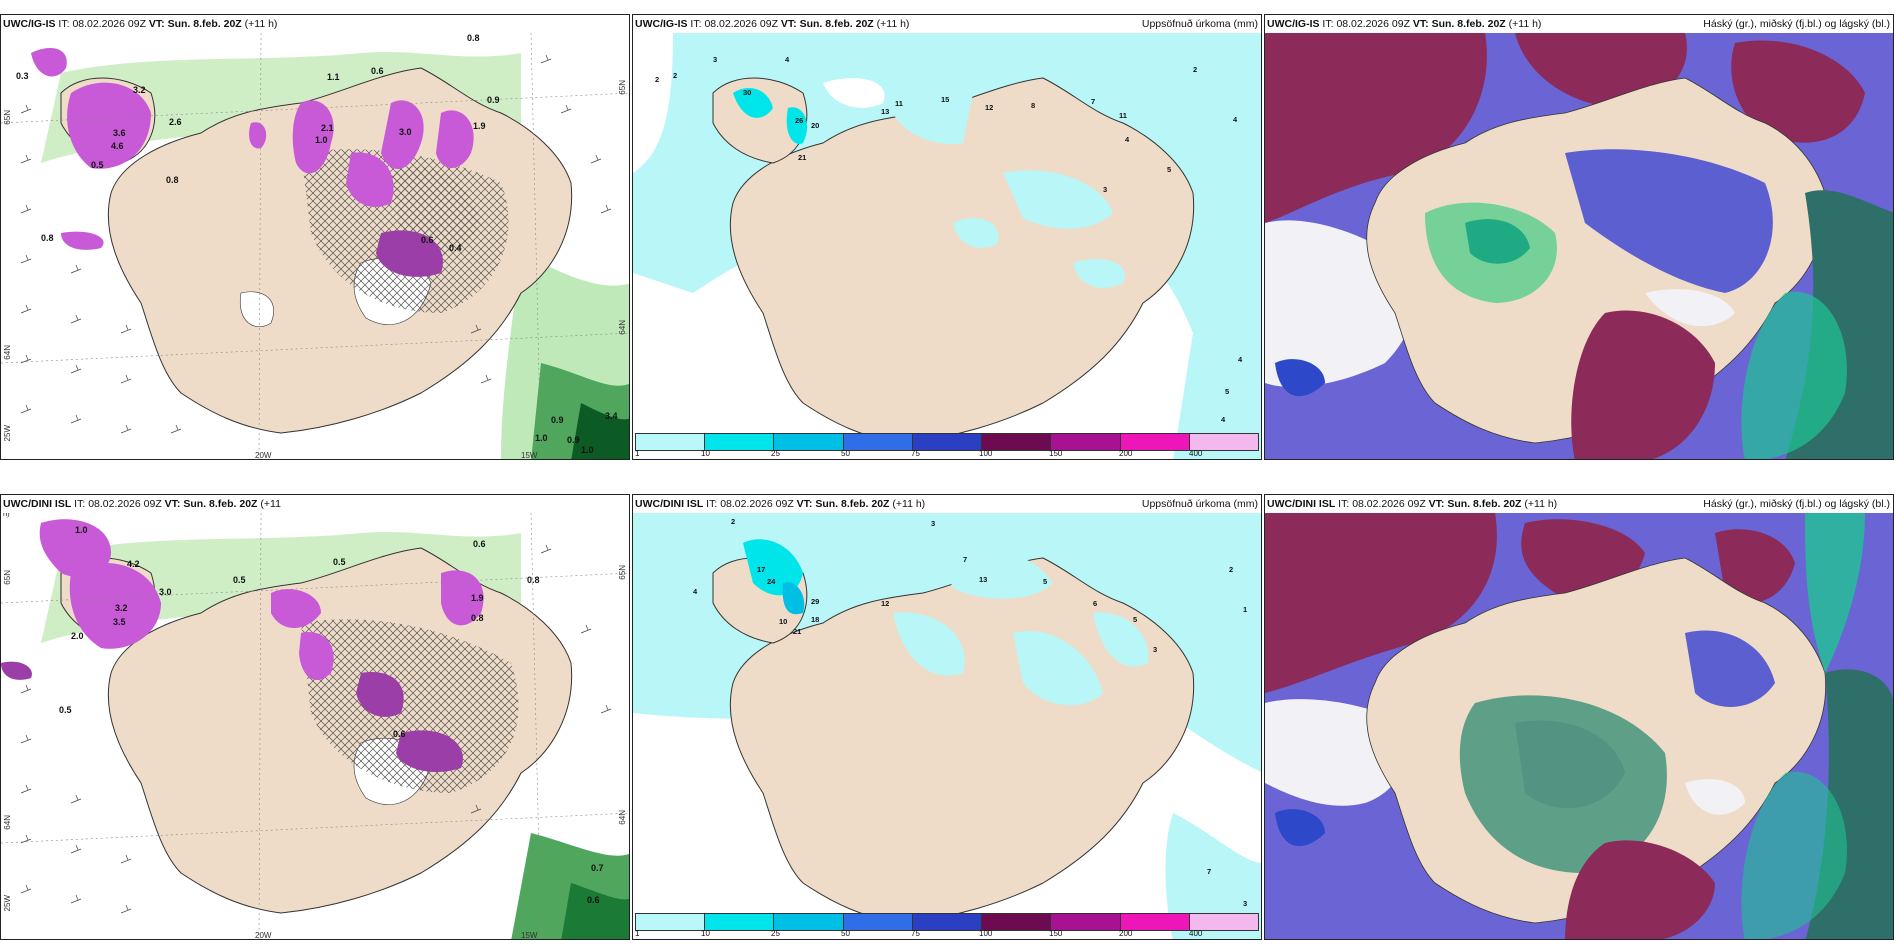  What do you see at coordinates (119, 133) in the screenshot?
I see `value-label: 3.6` at bounding box center [119, 133].